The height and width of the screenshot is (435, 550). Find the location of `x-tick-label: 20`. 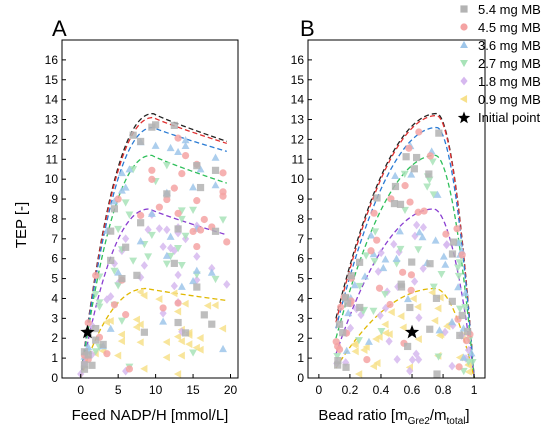

x-tick-label: 20 is located at coordinates (231, 390).